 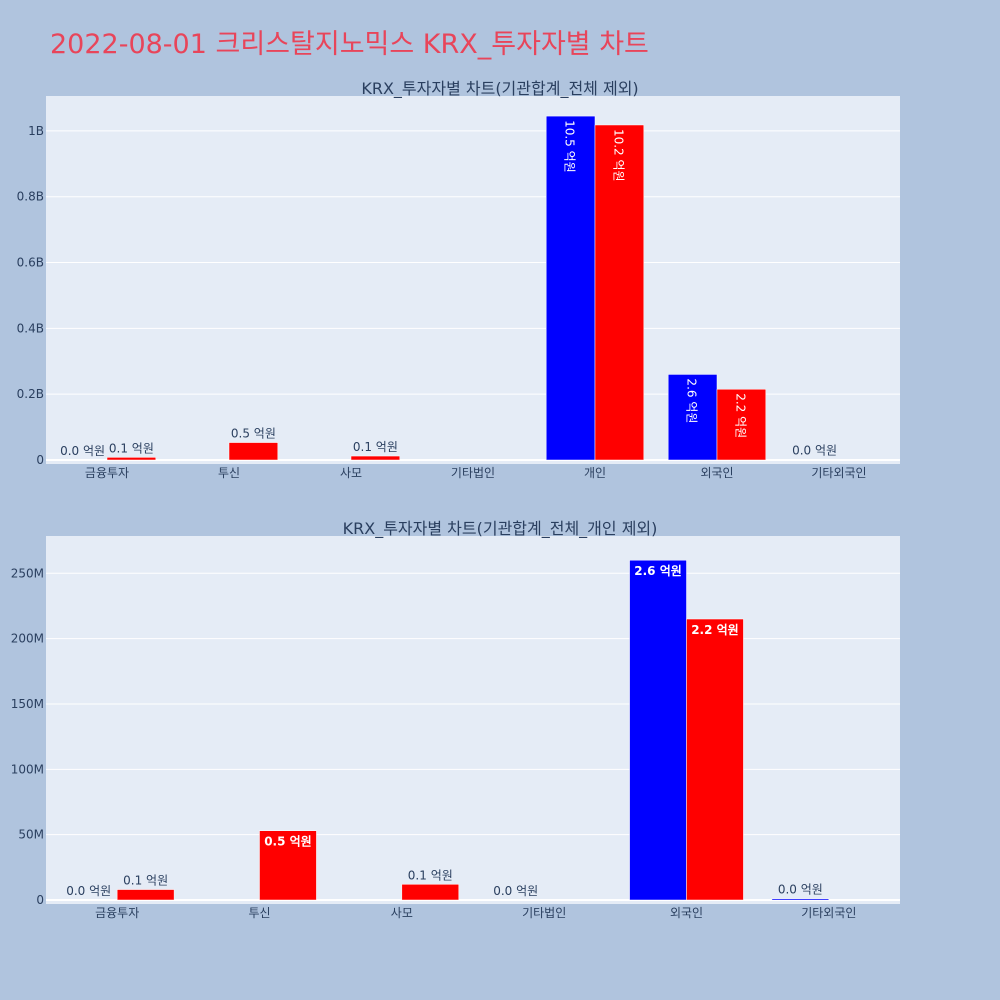 I want to click on y-tick-label: 1B, so click(x=36, y=131).